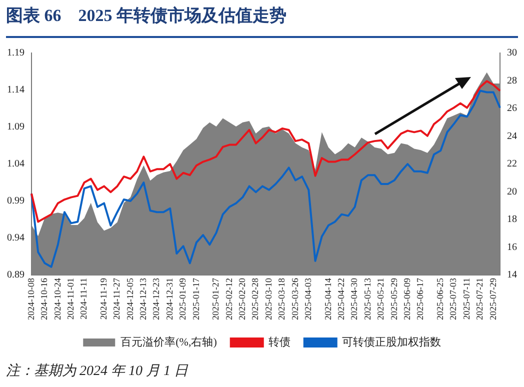 The image size is (524, 387). I want to click on x-tick-label: 2025-05-21, so click(381, 299).